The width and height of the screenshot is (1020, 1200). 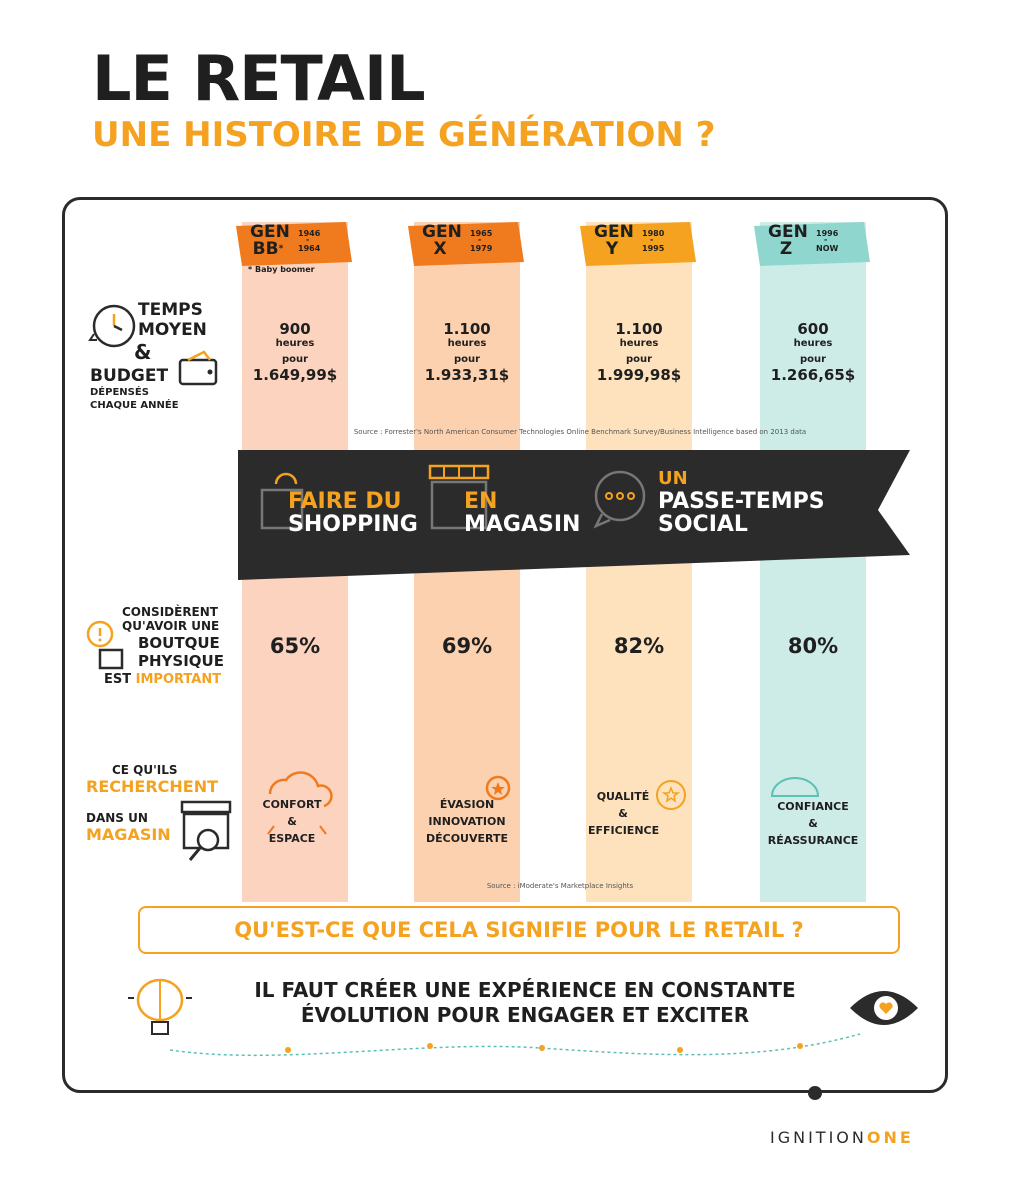 I want to click on year-start: 1965, so click(x=481, y=233).